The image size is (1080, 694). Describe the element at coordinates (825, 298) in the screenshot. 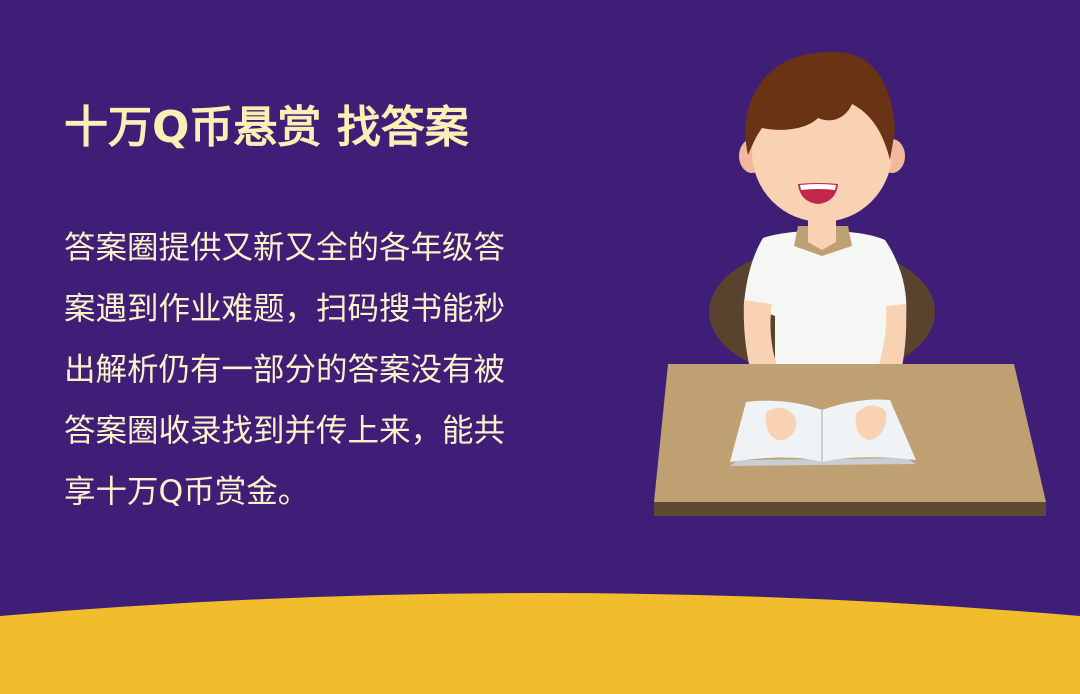

I see `shirt` at that location.